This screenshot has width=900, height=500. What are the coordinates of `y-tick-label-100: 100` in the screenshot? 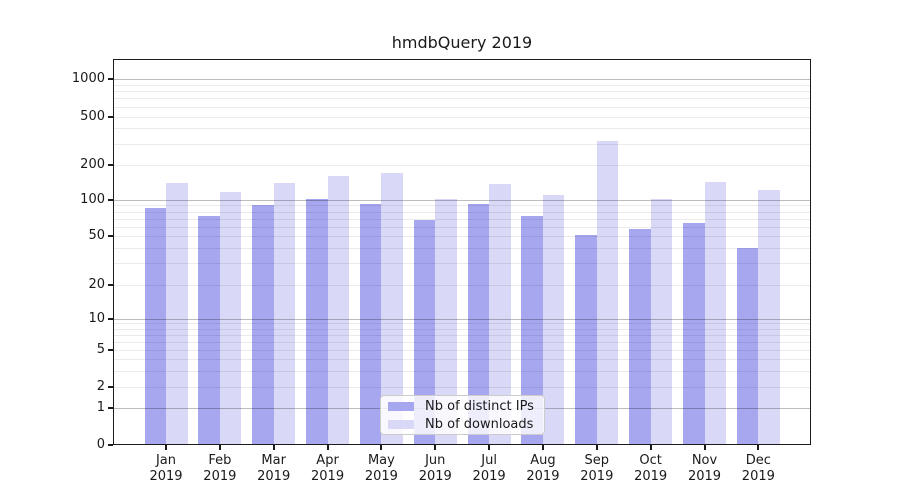 It's located at (92, 199).